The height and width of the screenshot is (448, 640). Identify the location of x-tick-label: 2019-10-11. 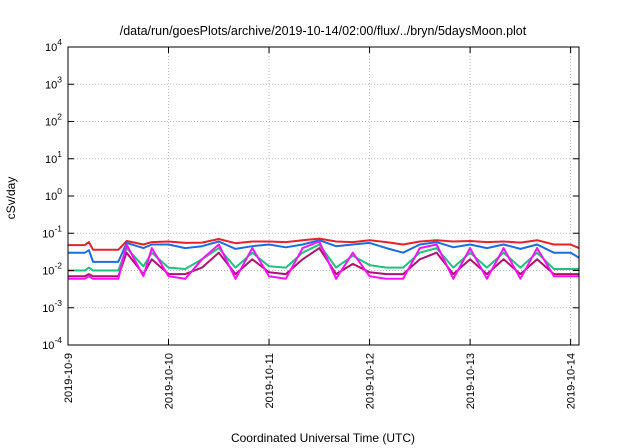
(270, 380).